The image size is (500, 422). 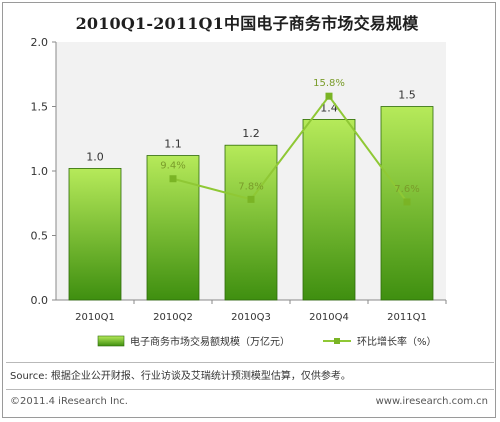 What do you see at coordinates (40, 236) in the screenshot?
I see `y-tick-label: 0.5` at bounding box center [40, 236].